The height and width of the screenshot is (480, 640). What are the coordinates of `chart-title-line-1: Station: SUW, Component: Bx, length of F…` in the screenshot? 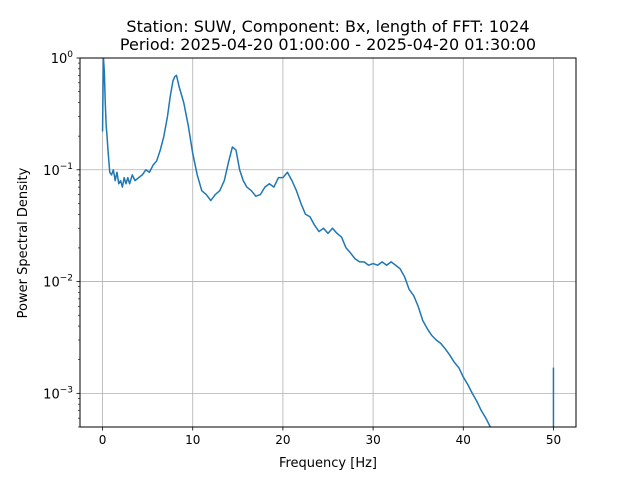 It's located at (328, 26).